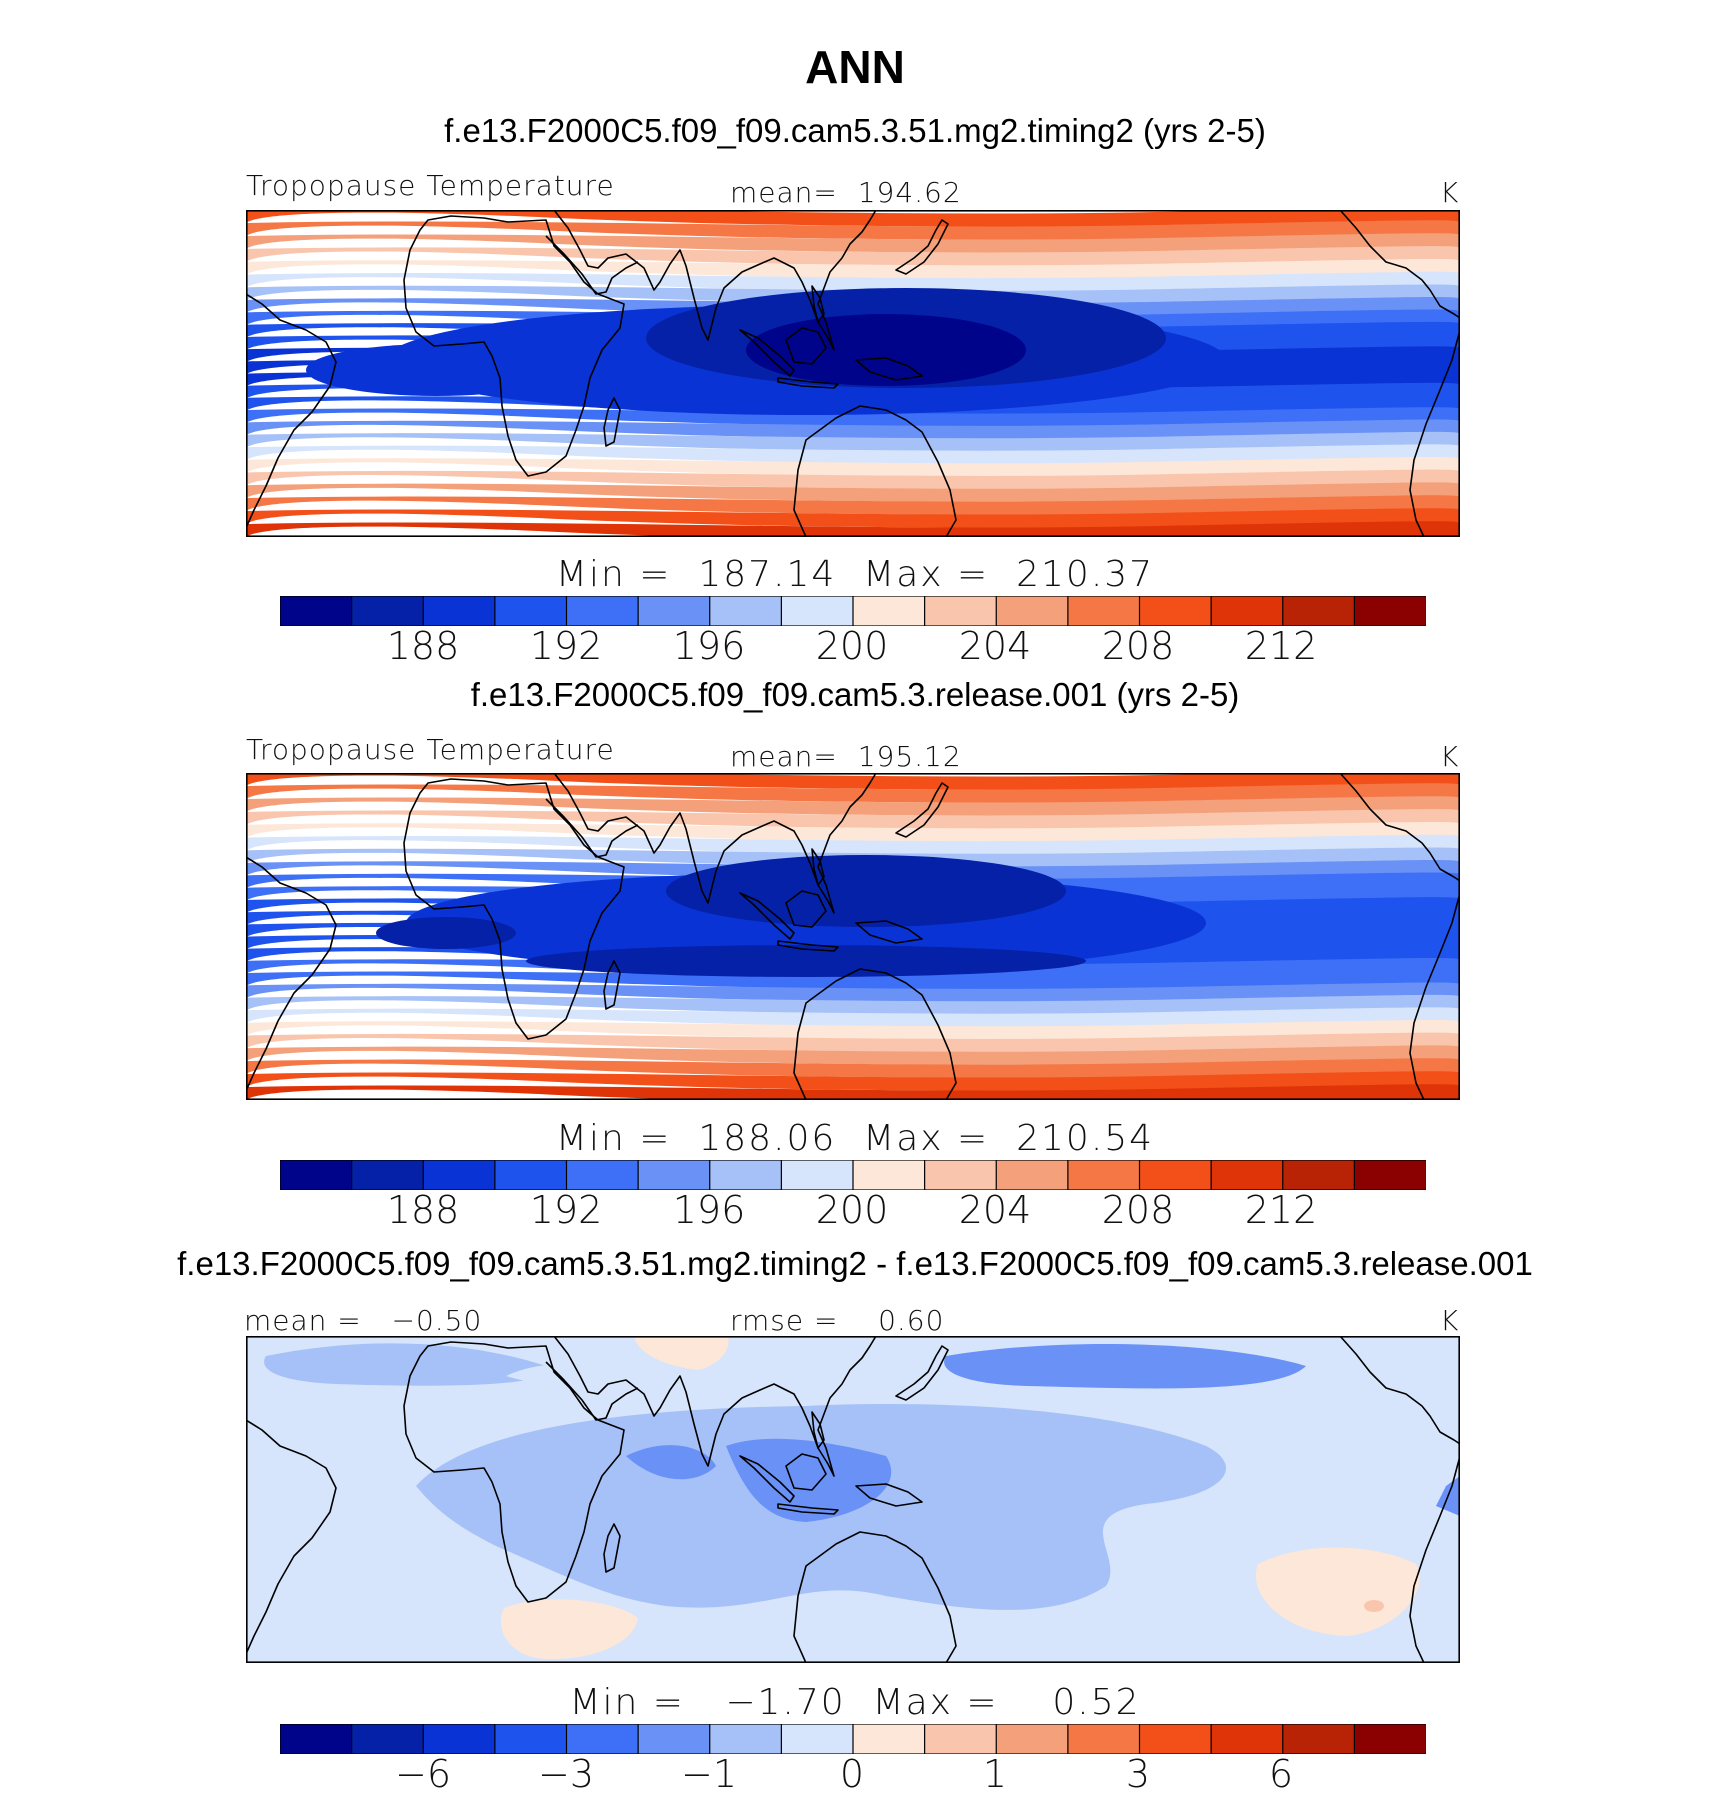  Describe the element at coordinates (1450, 1320) in the screenshot. I see `panel3-units: K` at that location.